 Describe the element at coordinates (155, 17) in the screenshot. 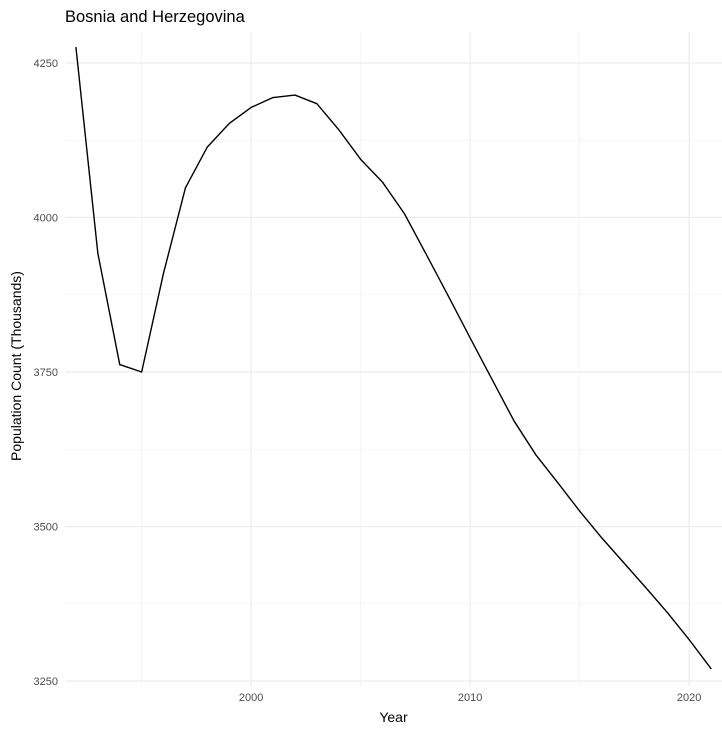

I see `chart-title: Bosnia and Herzegovina` at that location.